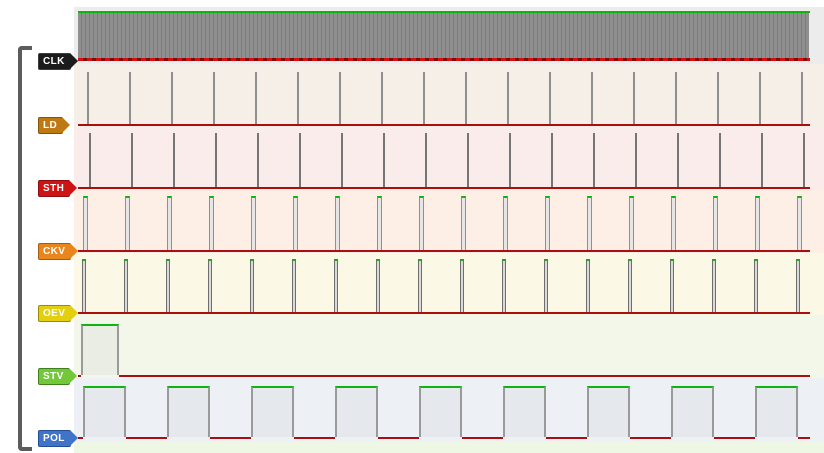 This screenshot has height=453, width=824. Describe the element at coordinates (449, 158) in the screenshot. I see `signal-row-sth` at that location.